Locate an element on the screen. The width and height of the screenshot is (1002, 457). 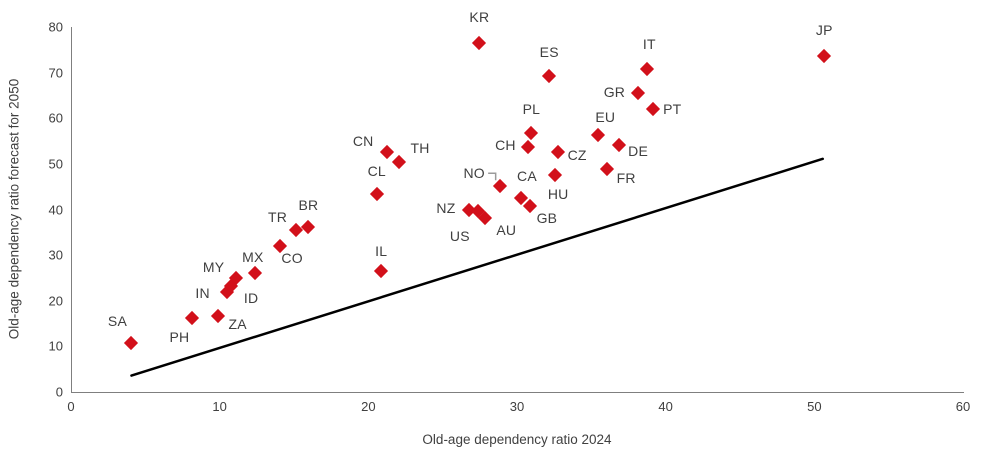
point-label-jp: JP is located at coordinates (824, 29).